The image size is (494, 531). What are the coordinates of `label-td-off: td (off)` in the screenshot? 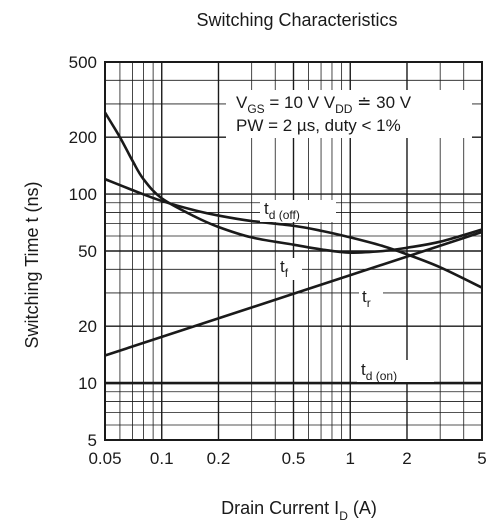 It's located at (298, 210).